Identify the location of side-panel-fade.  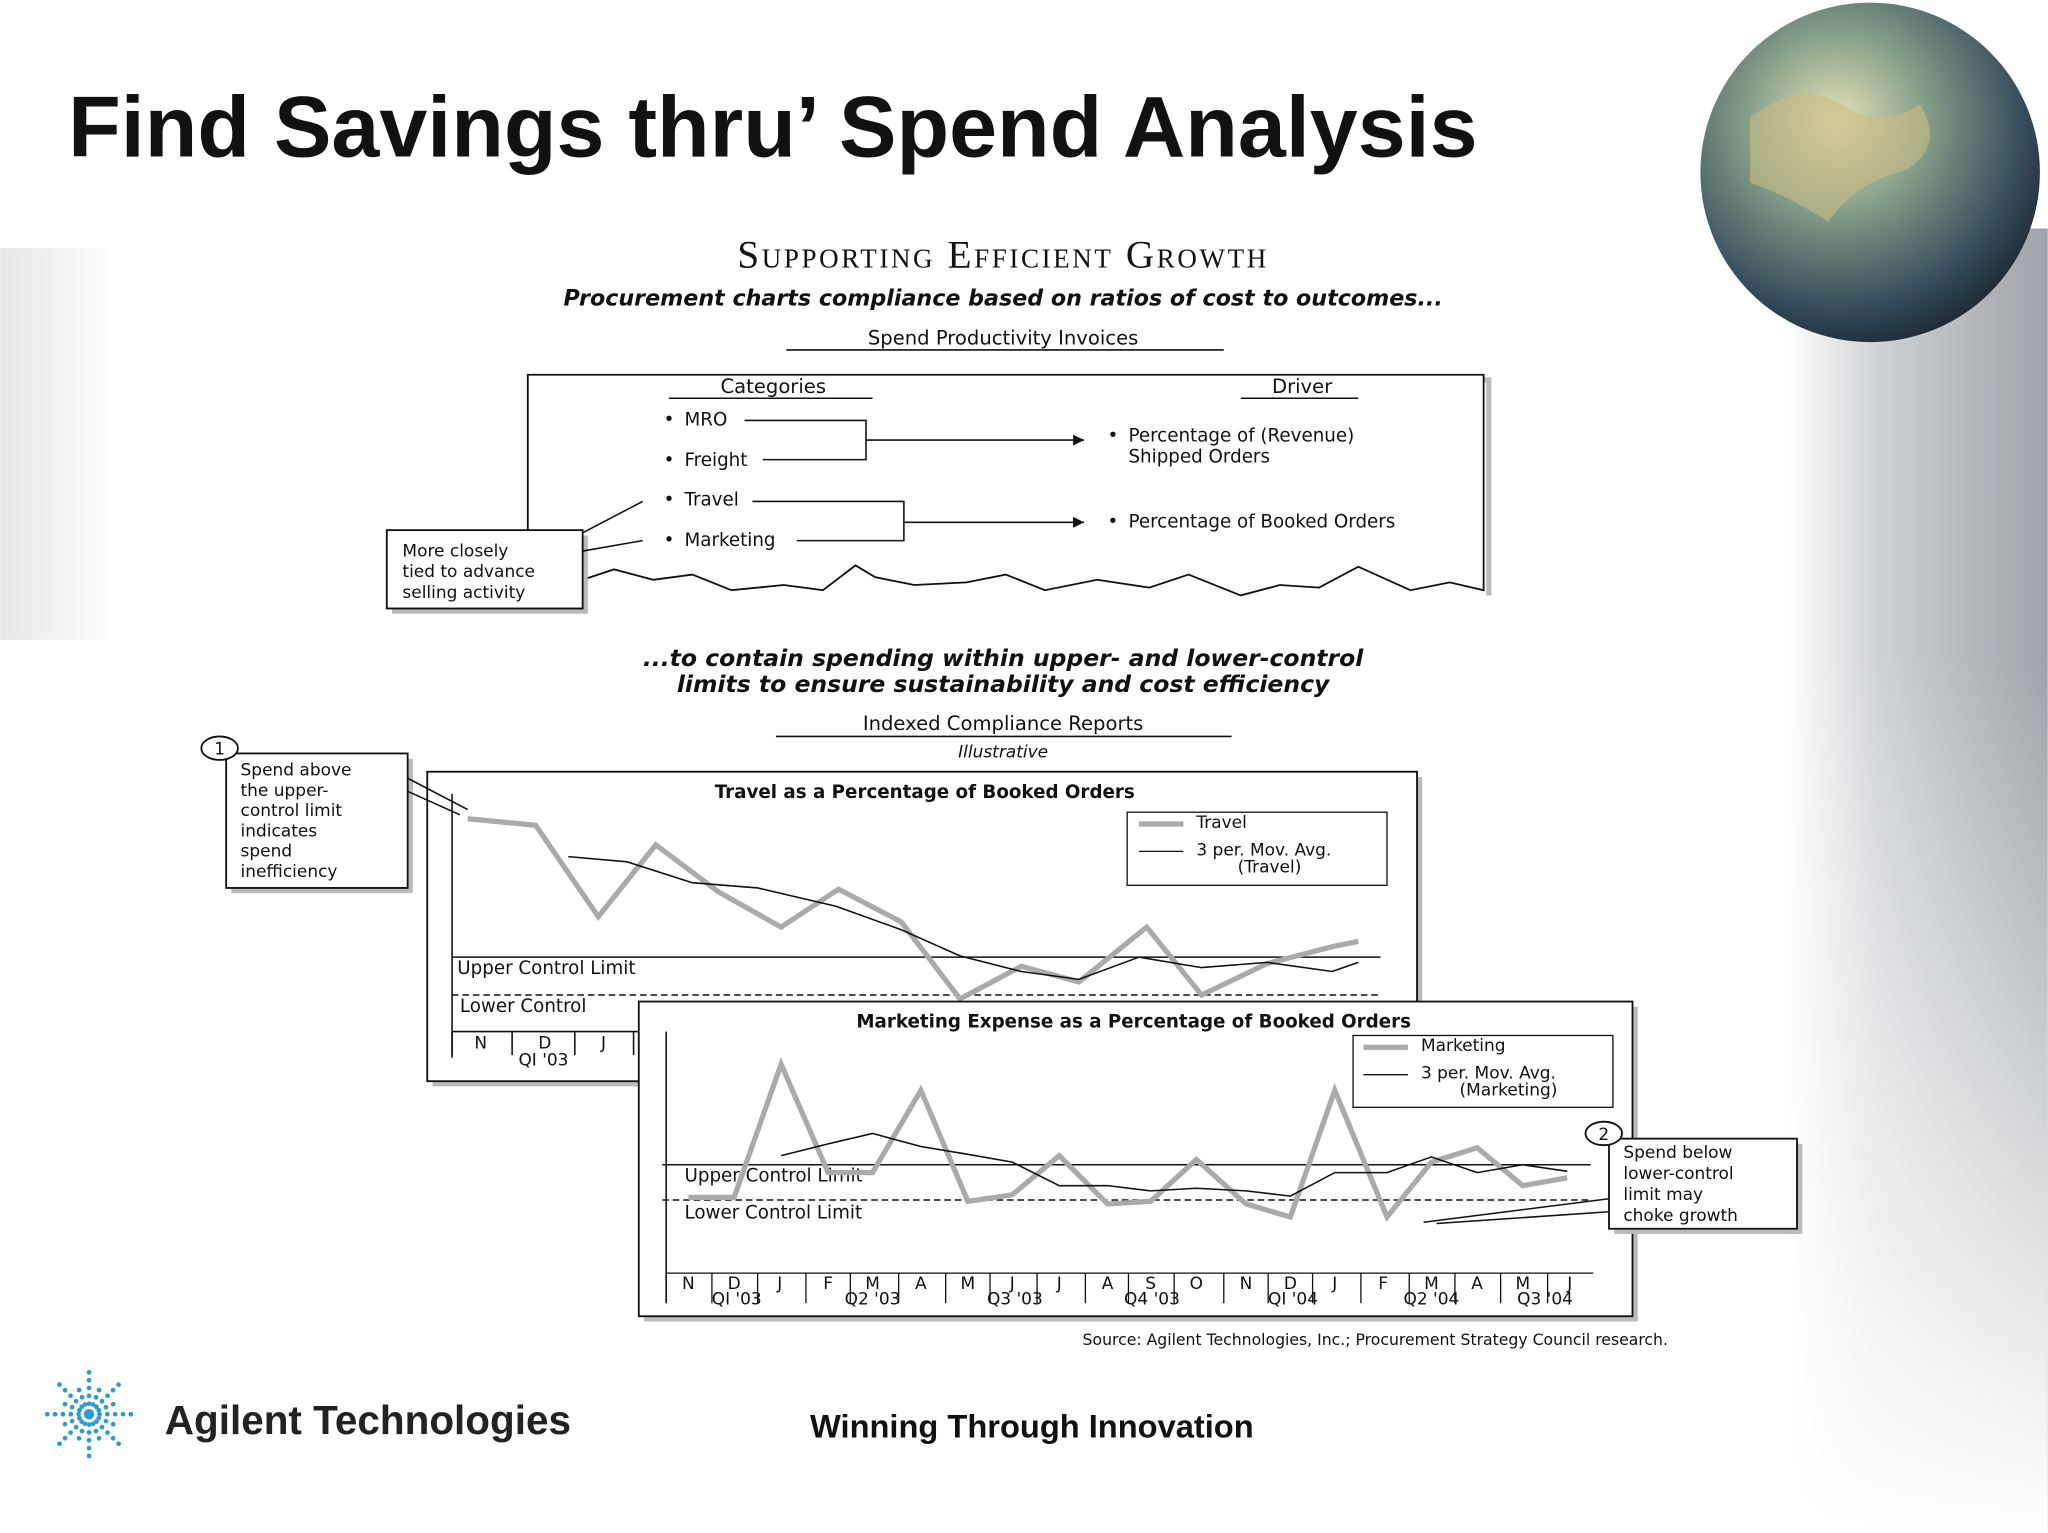
(1917, 1092).